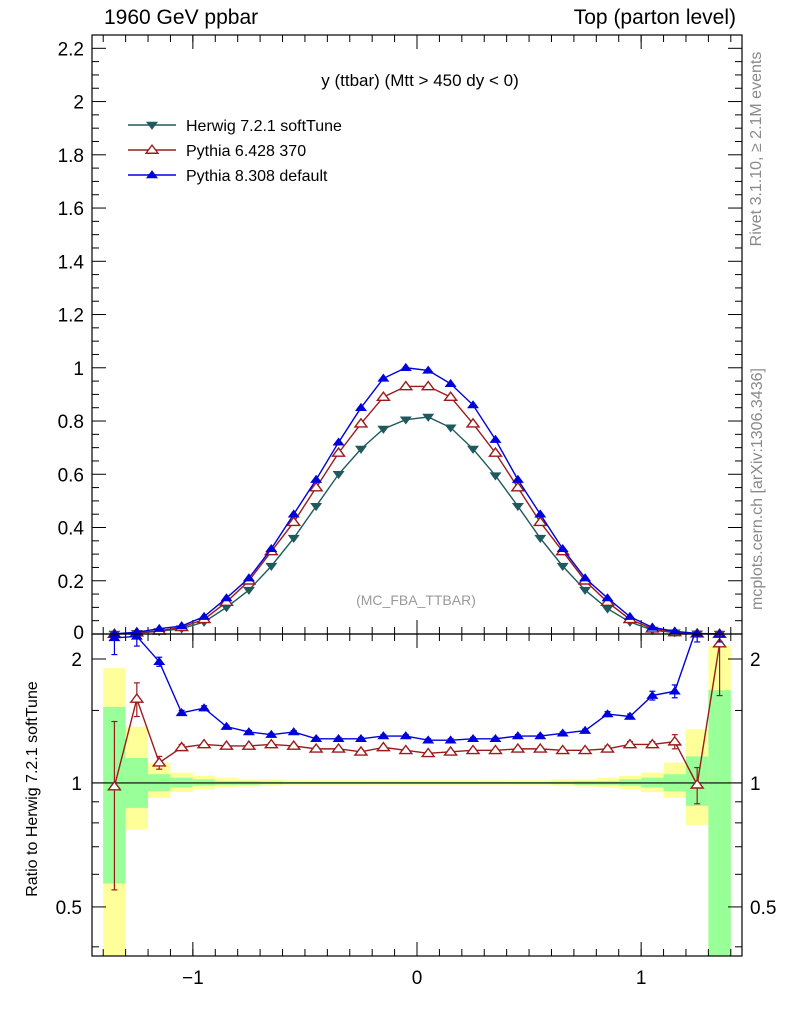  What do you see at coordinates (71, 422) in the screenshot?
I see `y-tick-label: 0.8` at bounding box center [71, 422].